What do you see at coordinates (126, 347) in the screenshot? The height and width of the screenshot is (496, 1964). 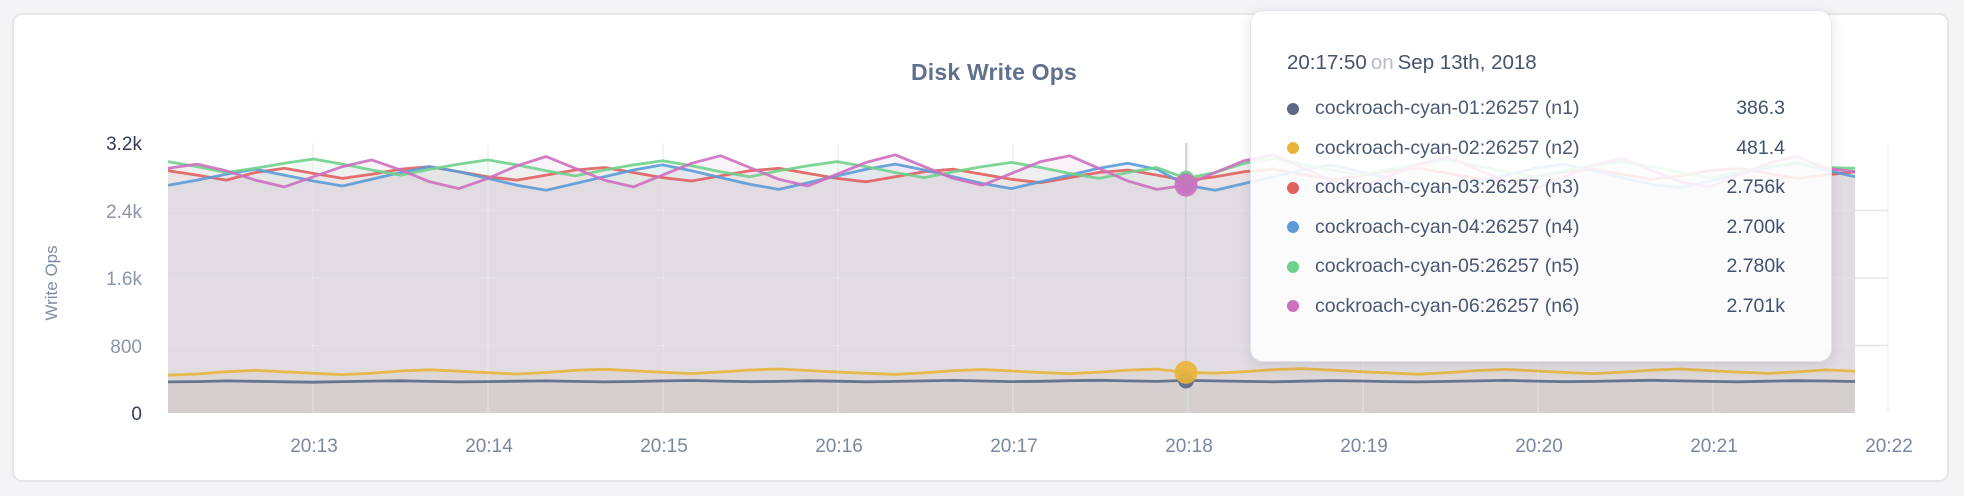 I see `y-tick-label: 800` at bounding box center [126, 347].